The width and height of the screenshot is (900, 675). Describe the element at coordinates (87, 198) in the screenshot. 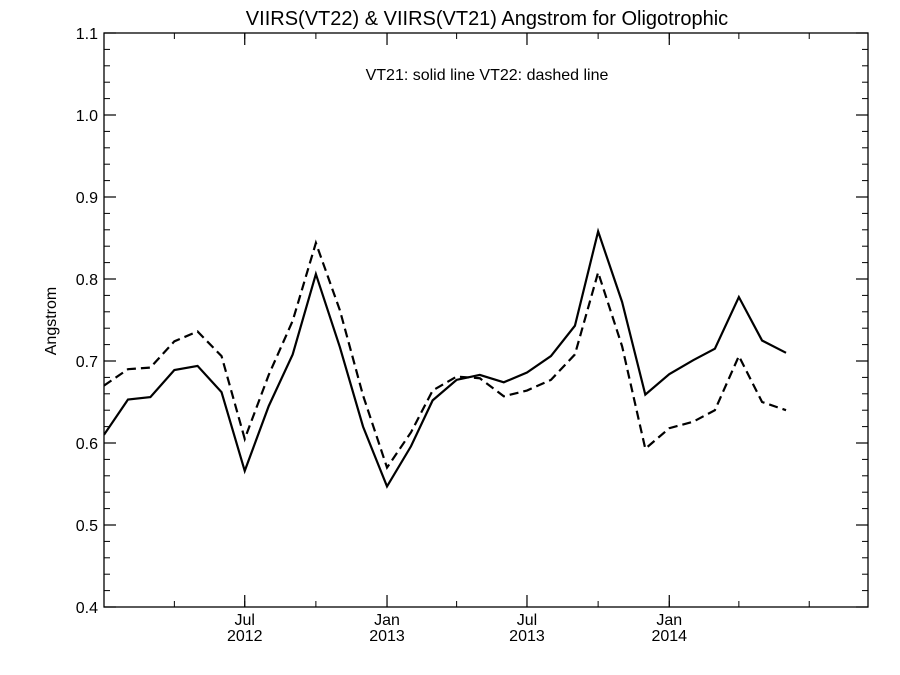

I see `y-tick-label: 0.9` at that location.